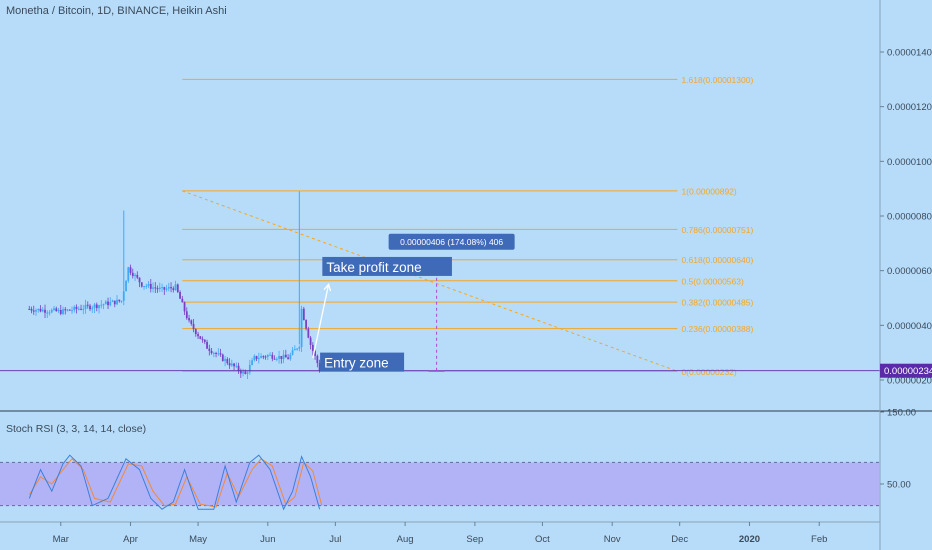 The width and height of the screenshot is (932, 550). Describe the element at coordinates (717, 230) in the screenshot. I see `fib-level-label: 0.786(0.00000751)` at that location.